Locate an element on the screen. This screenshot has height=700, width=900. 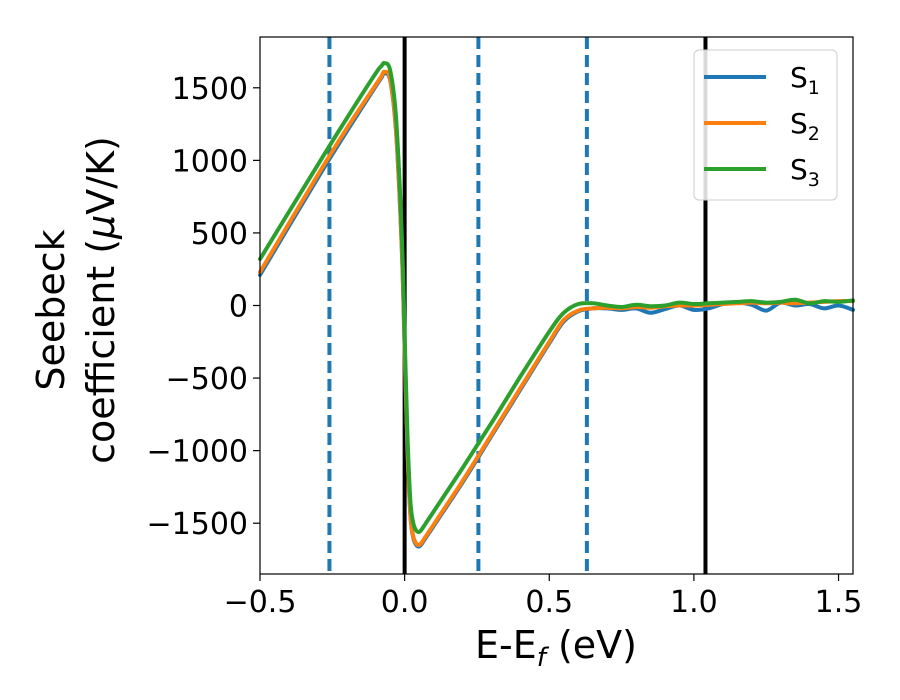
x-tick-label: 0.0 is located at coordinates (405, 602).